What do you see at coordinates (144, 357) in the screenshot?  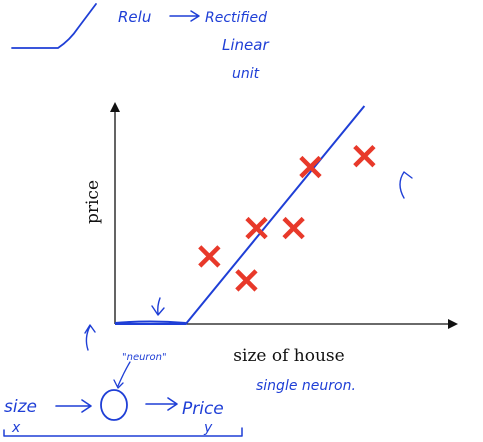 I see `neuron-label: "neuron"` at bounding box center [144, 357].